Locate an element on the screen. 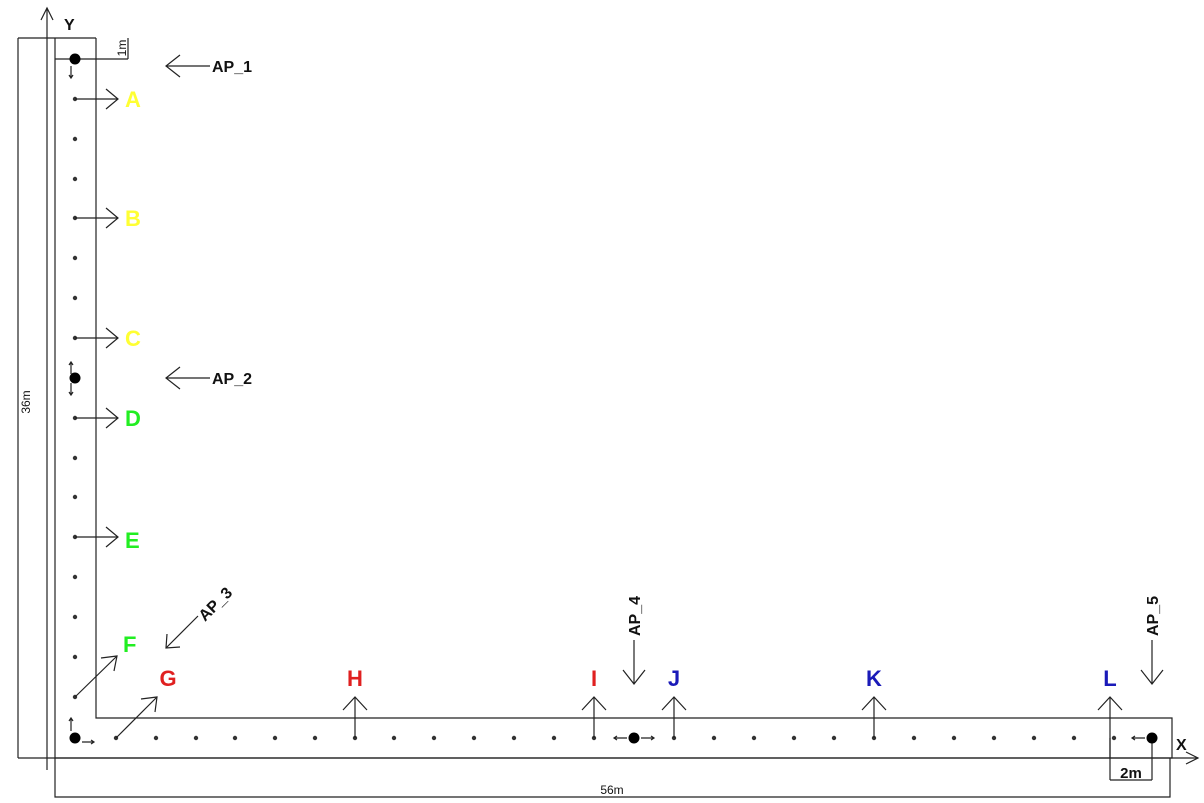 This screenshot has width=1204, height=803. arrow-point-a is located at coordinates (97, 99).